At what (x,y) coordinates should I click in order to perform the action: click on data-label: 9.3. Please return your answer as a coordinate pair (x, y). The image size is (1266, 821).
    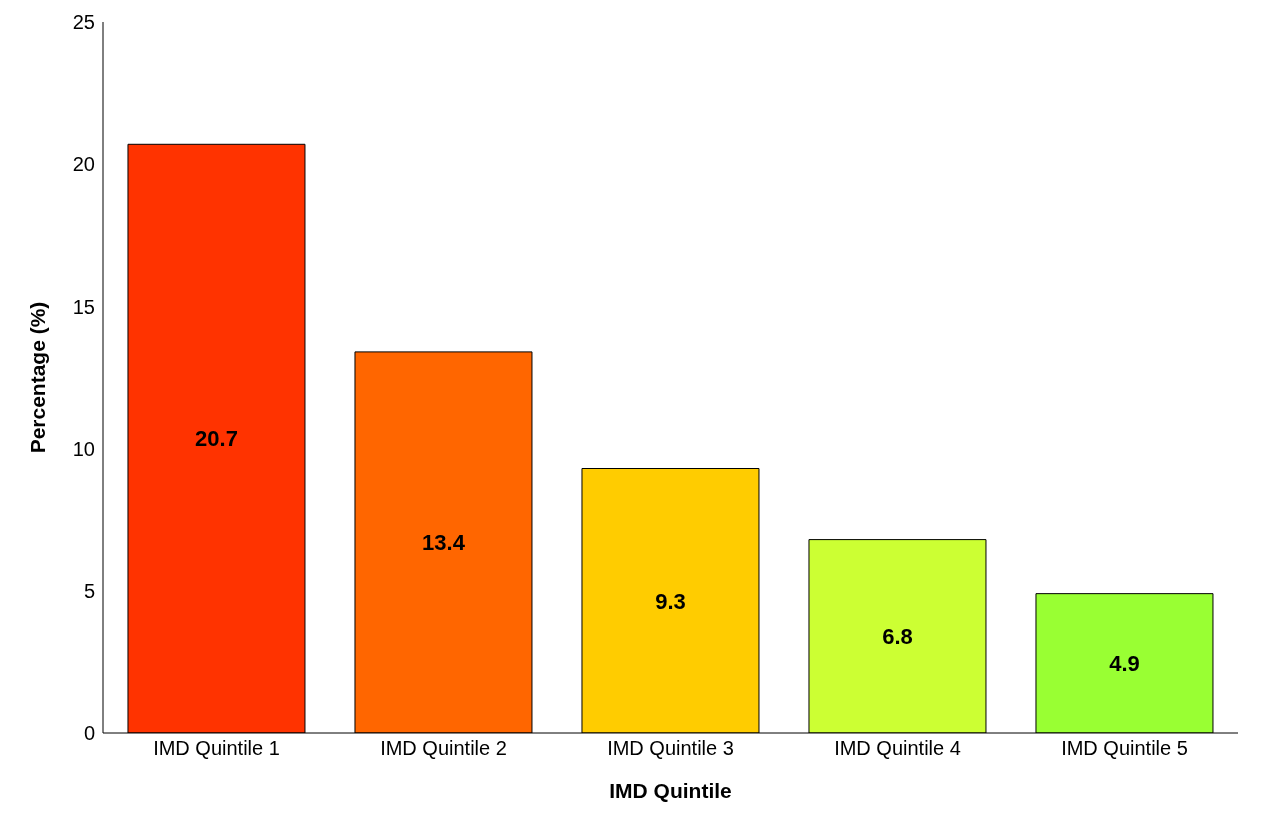
    Looking at the image, I should click on (670, 601).